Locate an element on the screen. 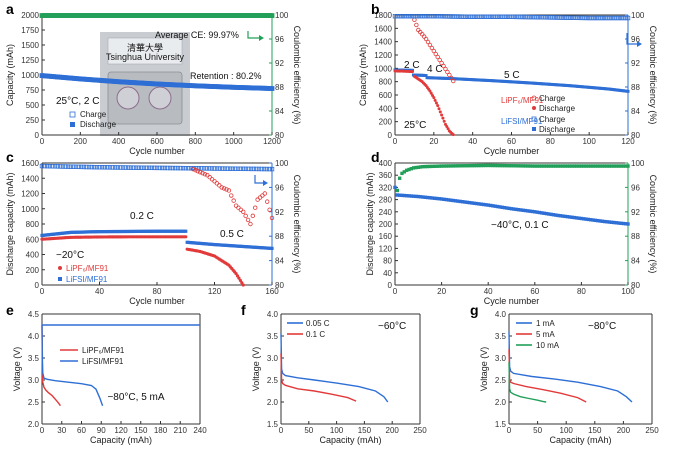 The width and height of the screenshot is (687, 457). arrow-ce-head is located at coordinates (261, 38).